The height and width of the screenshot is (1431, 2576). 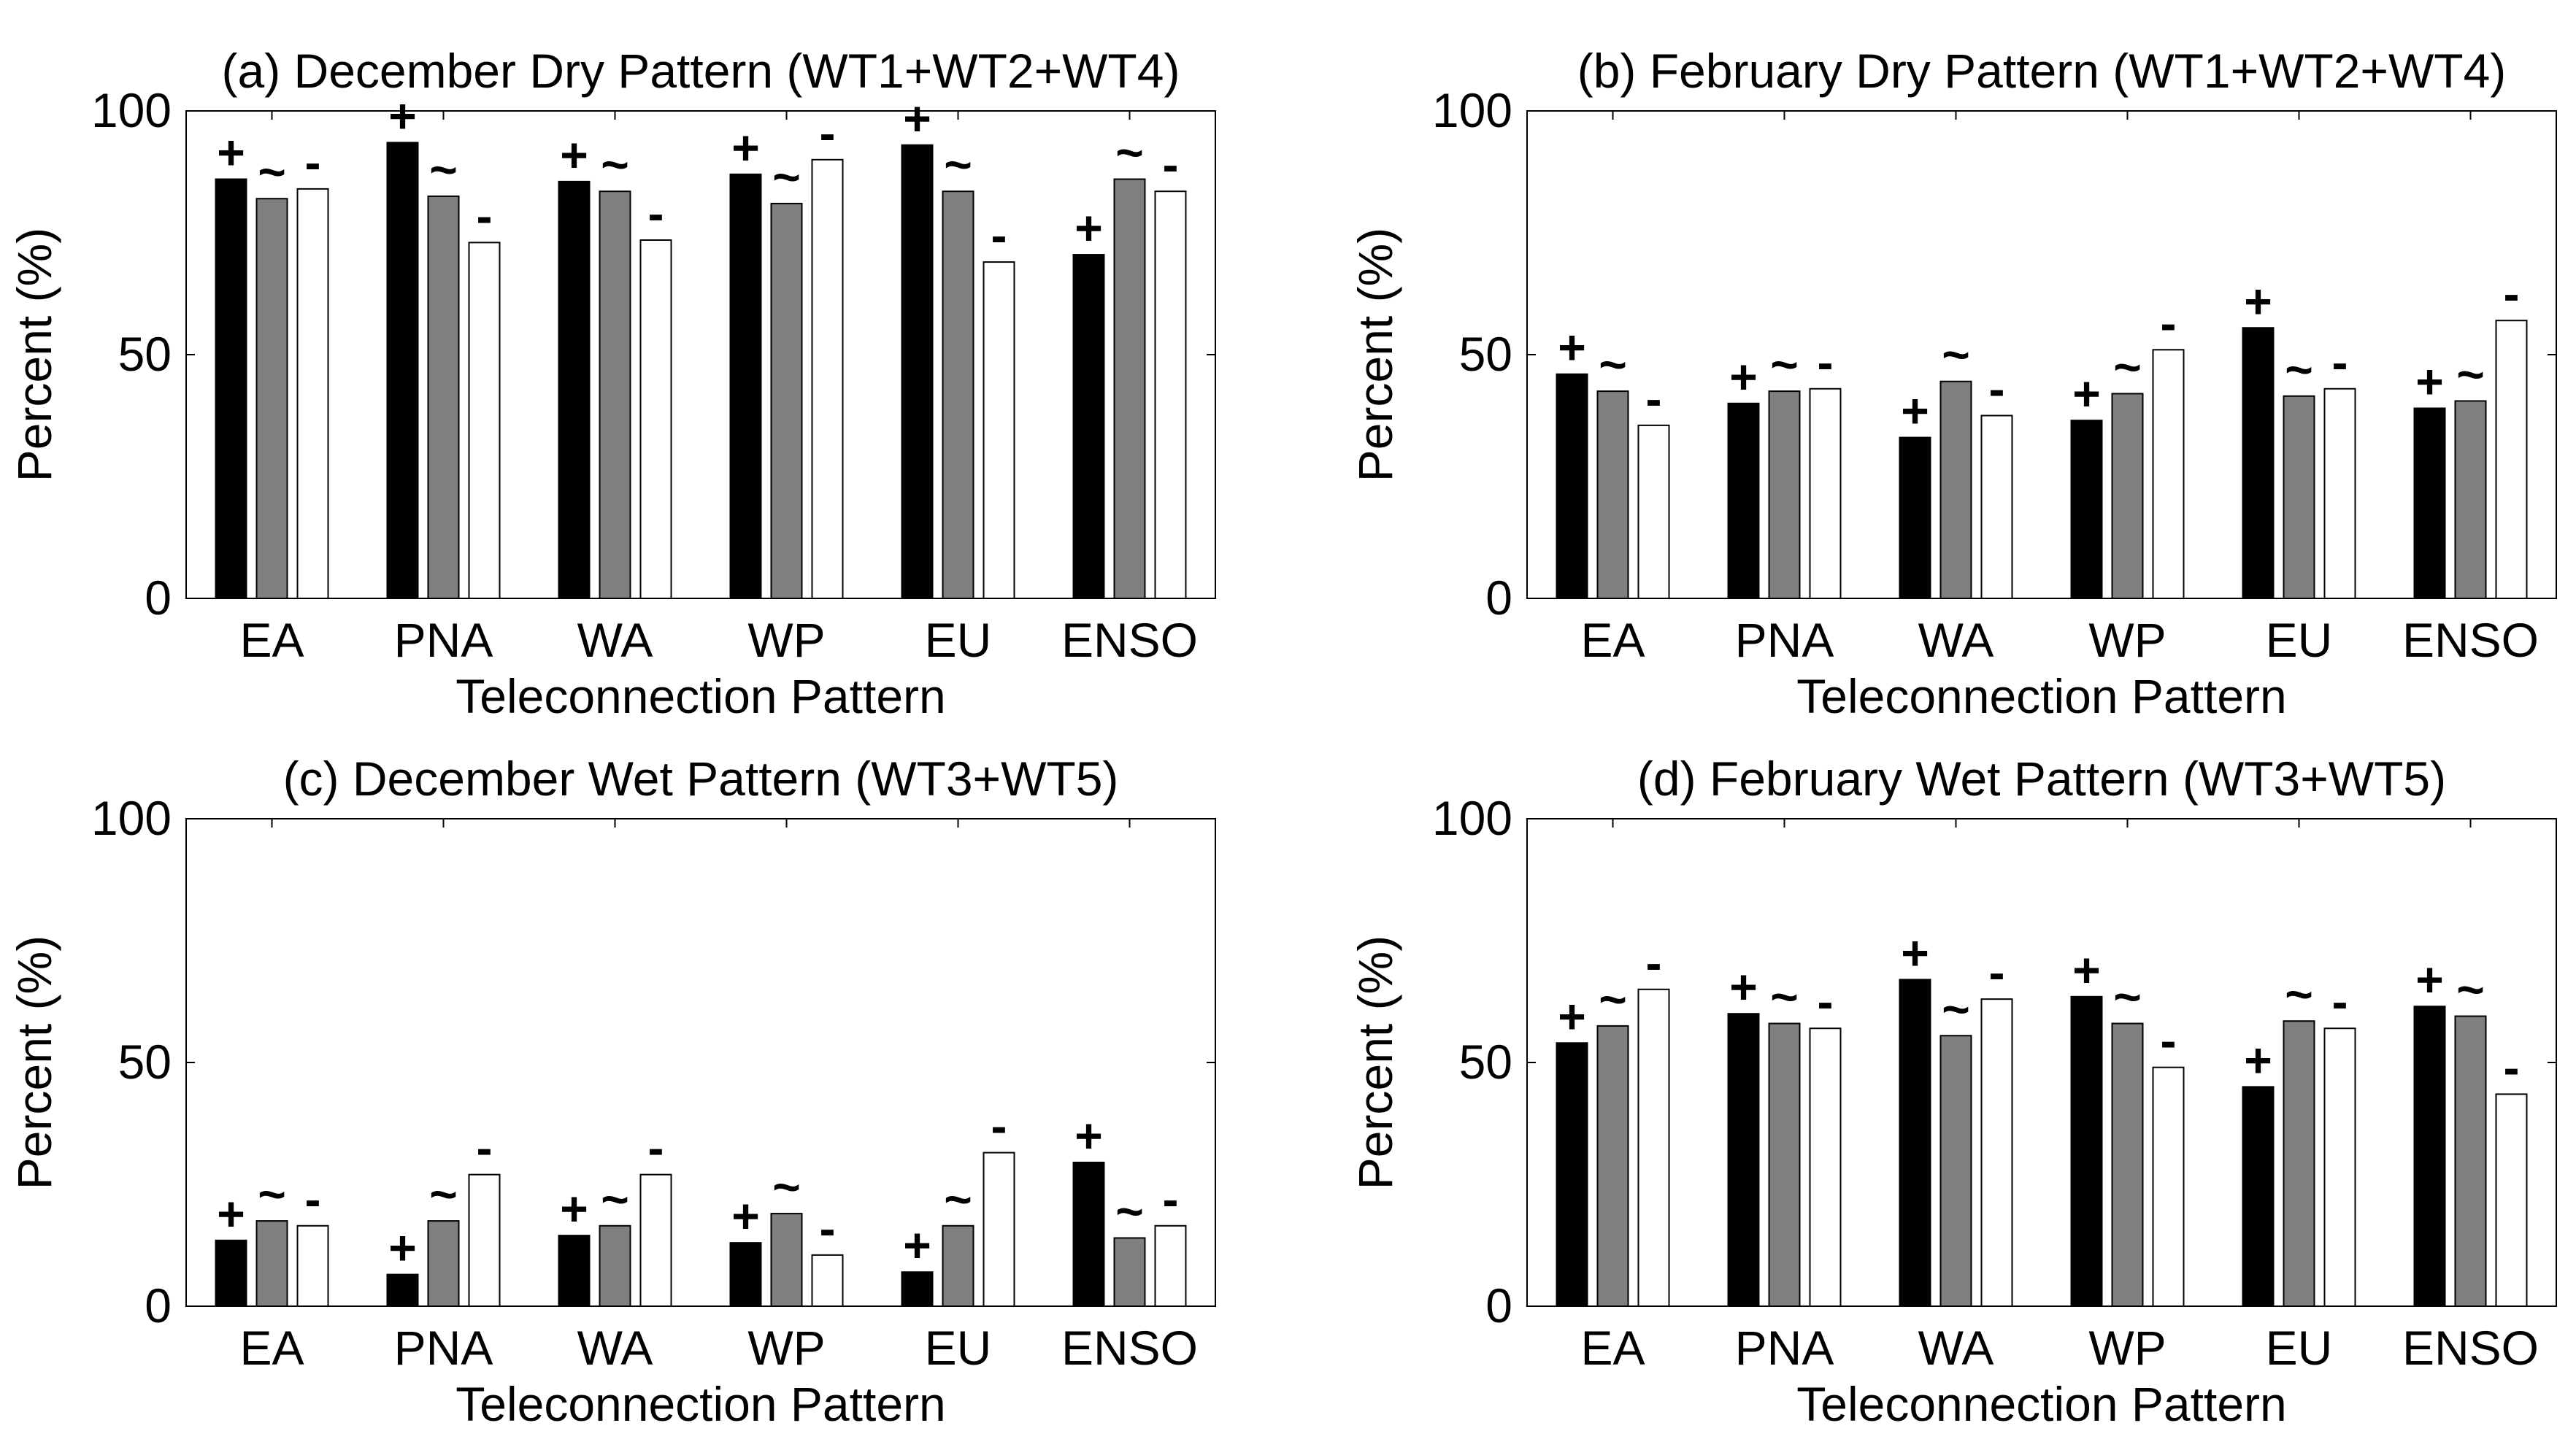 What do you see at coordinates (701, 71) in the screenshot?
I see `chart-title: (a) December Dry Pattern (WT1+WT2+WT4)` at bounding box center [701, 71].